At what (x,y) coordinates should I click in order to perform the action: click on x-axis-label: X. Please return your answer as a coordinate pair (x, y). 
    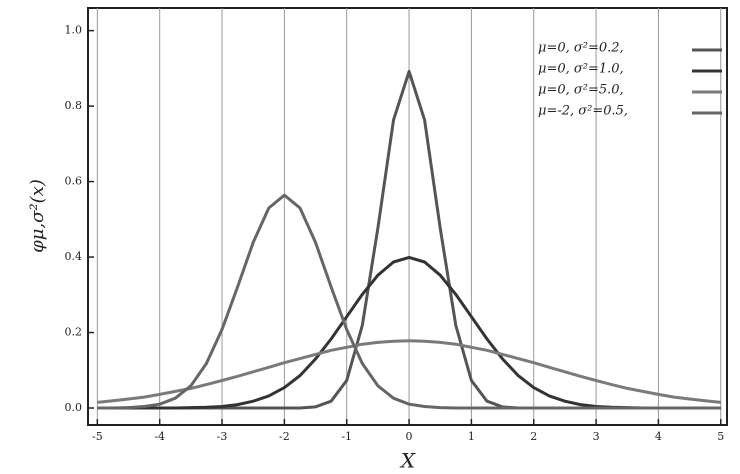
    Looking at the image, I should click on (407, 461).